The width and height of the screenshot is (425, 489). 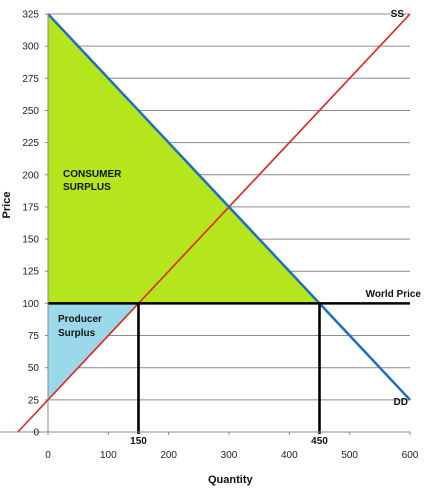 I want to click on x-tick-label: 0, so click(x=48, y=455).